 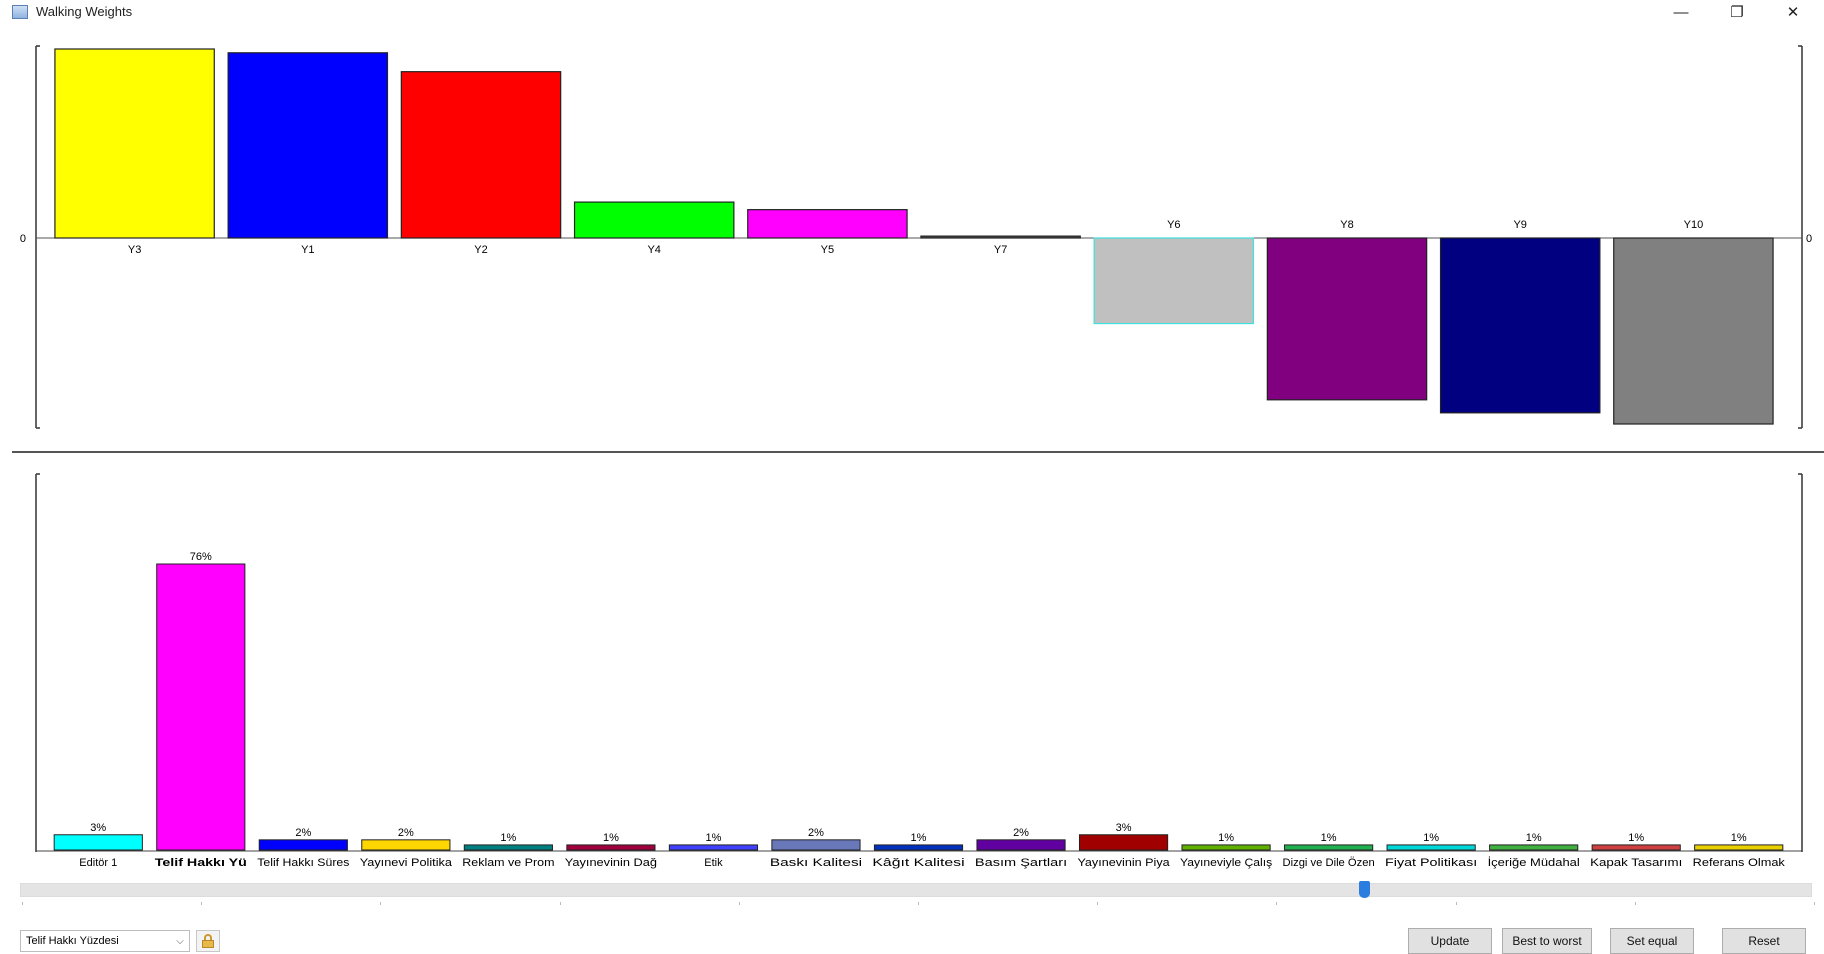 What do you see at coordinates (1681, 12) in the screenshot?
I see `minimize-button: —` at bounding box center [1681, 12].